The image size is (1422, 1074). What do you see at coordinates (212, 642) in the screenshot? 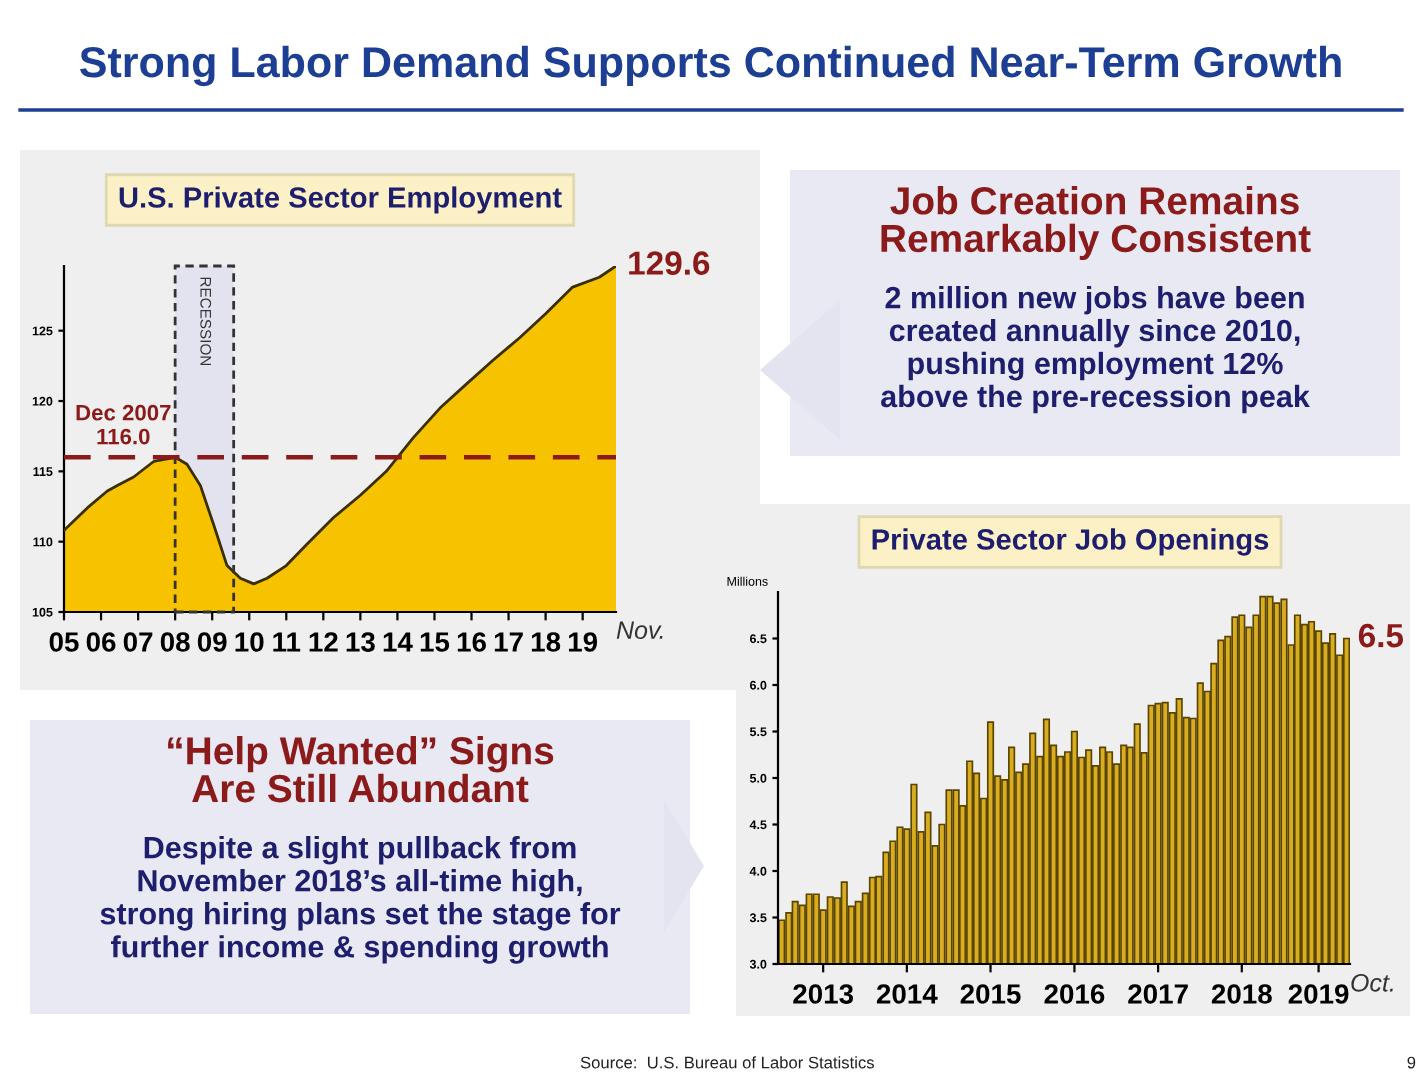
I see `x-tick-label: 09` at bounding box center [212, 642].